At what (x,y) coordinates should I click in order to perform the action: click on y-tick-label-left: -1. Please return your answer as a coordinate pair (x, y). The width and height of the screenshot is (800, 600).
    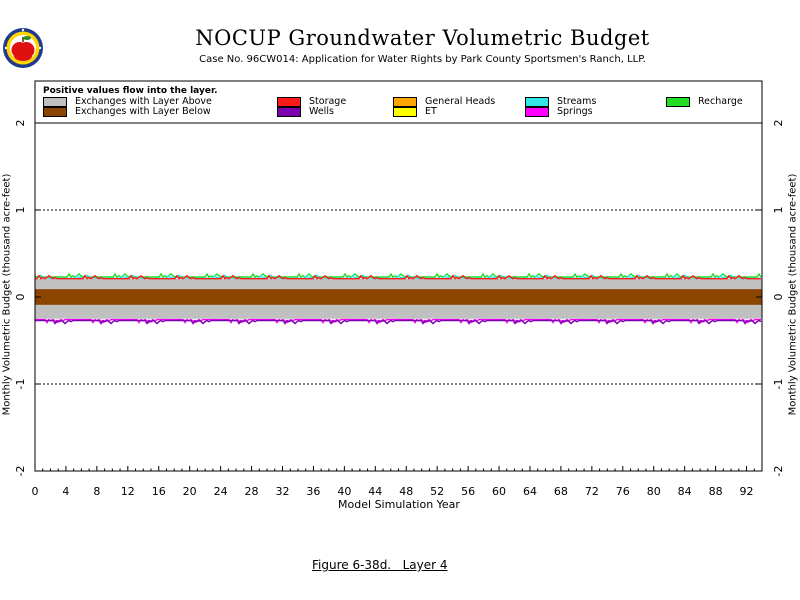
    Looking at the image, I should click on (20, 384).